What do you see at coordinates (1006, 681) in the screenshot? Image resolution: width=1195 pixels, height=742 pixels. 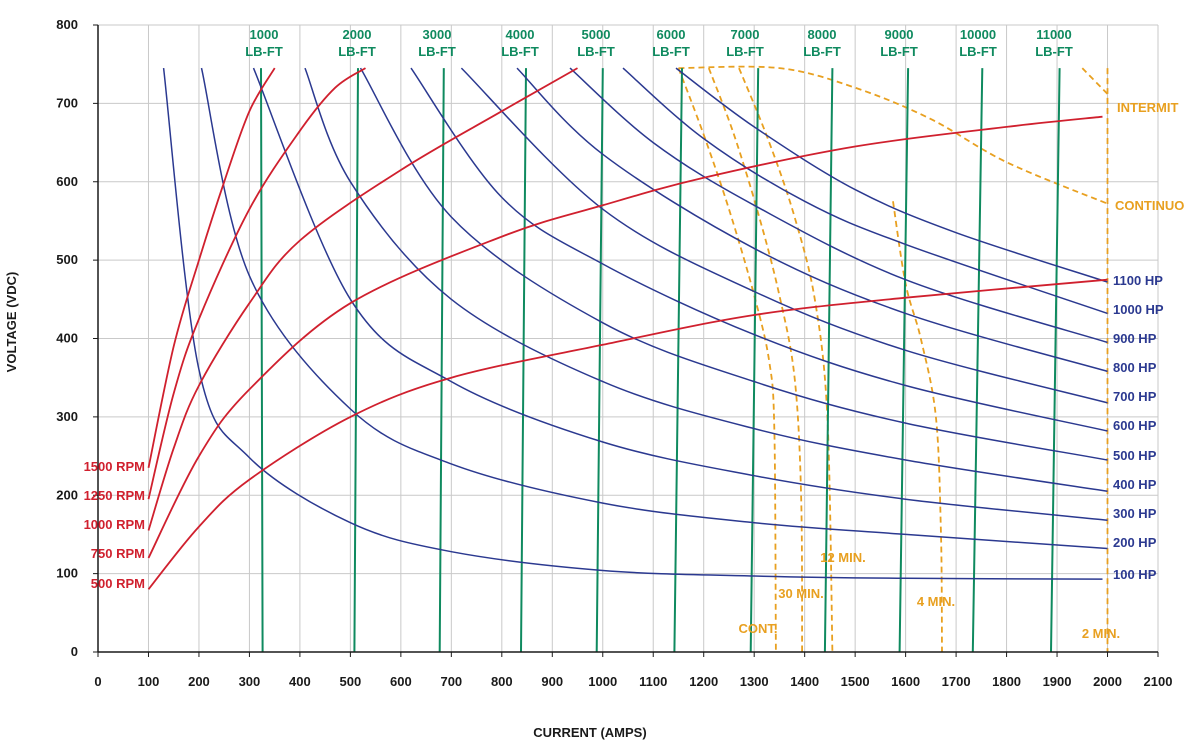 I see `x-tick-label: 1800` at bounding box center [1006, 681].